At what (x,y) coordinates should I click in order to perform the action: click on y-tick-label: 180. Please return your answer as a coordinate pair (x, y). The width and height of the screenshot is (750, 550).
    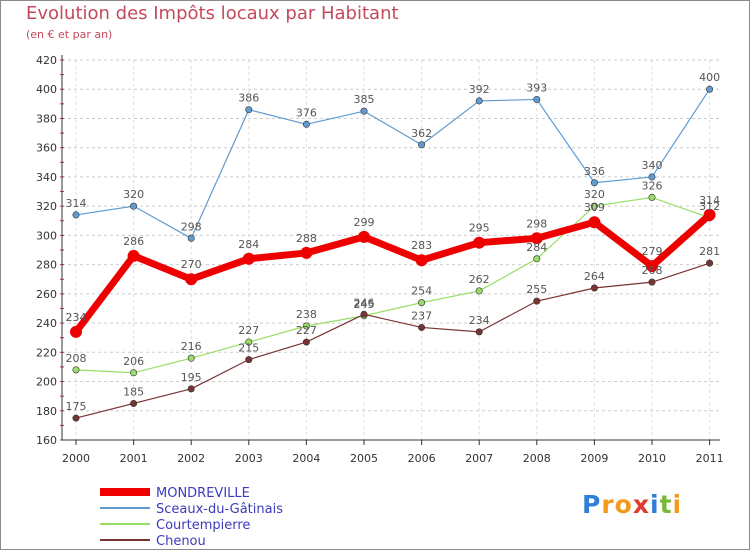
    Looking at the image, I should click on (46, 411).